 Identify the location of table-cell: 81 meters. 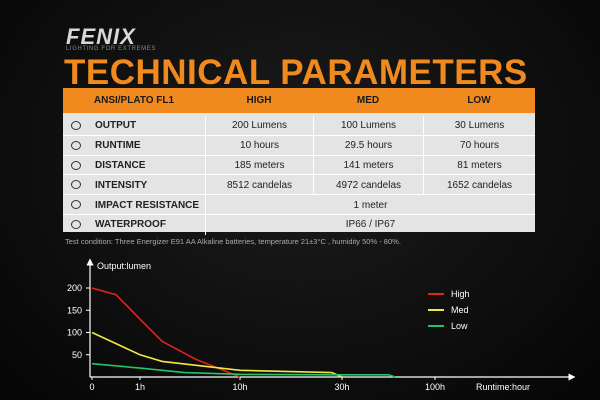
(479, 165).